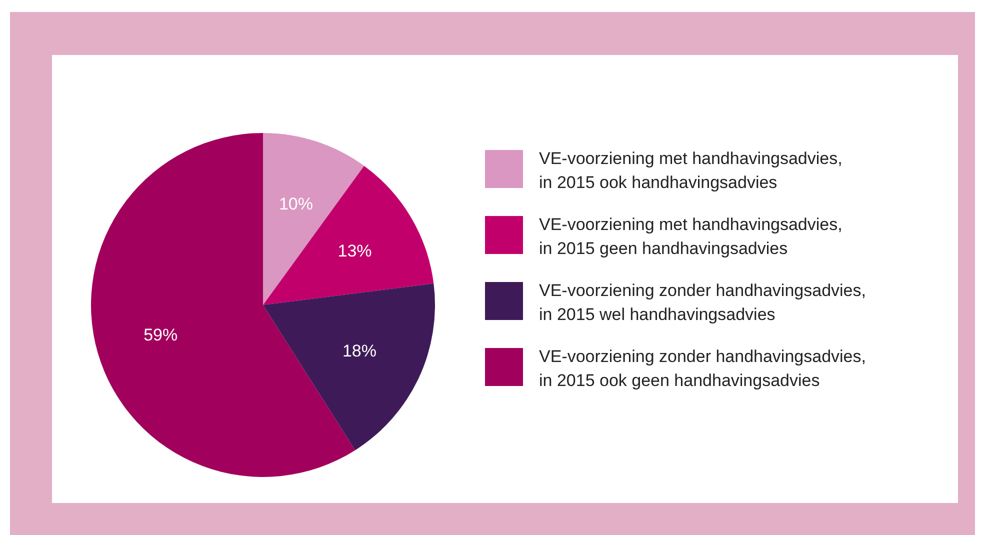 Image resolution: width=984 pixels, height=535 pixels. I want to click on legend-label: VE-voorziening zonder handhavingsadvies, in 2015 wel handhavingsadvies, so click(702, 302).